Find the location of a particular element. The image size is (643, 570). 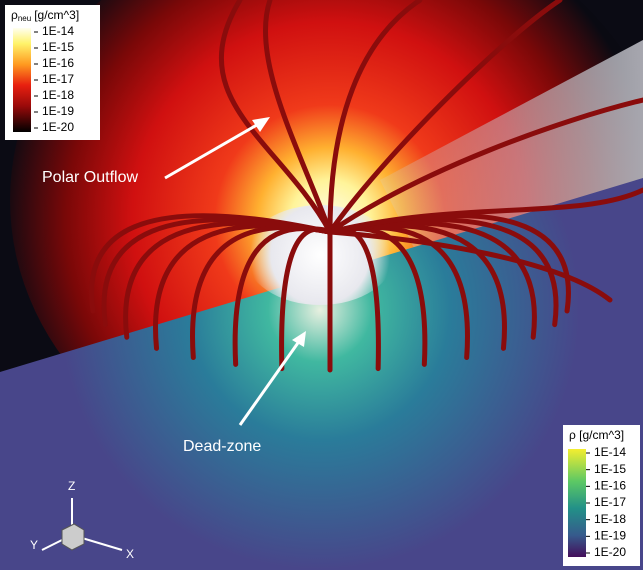

axis-label: Y is located at coordinates (34, 545).